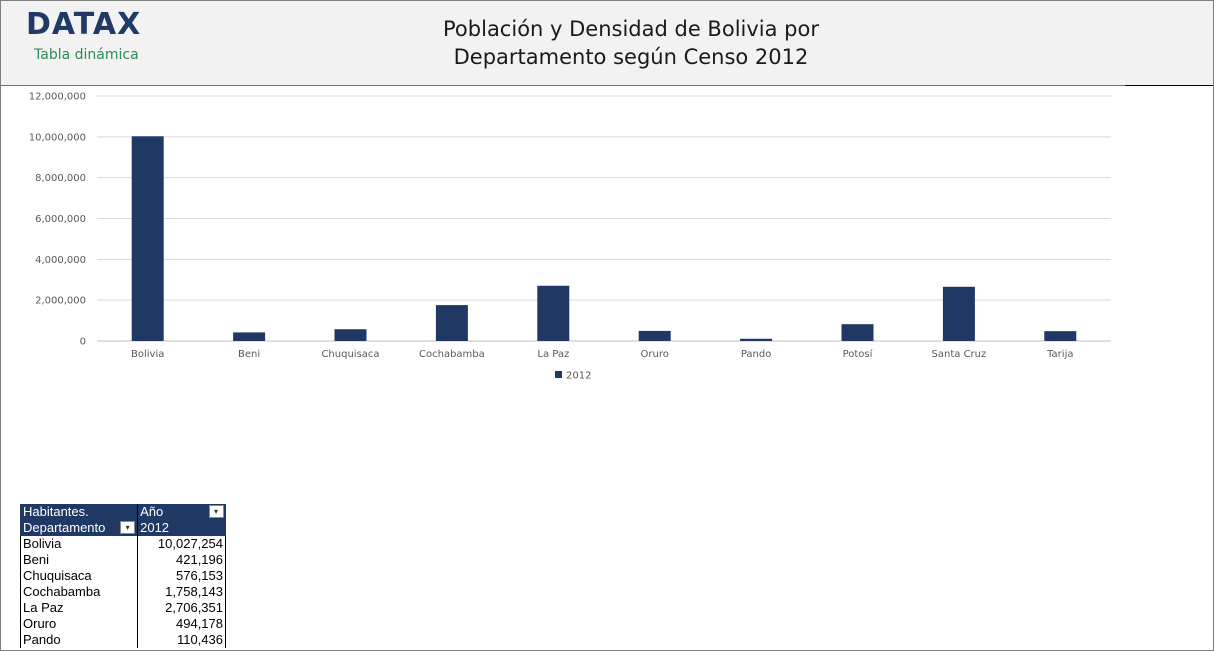 The width and height of the screenshot is (1214, 651). Describe the element at coordinates (958, 313) in the screenshot. I see `bar-santa-cruz` at that location.